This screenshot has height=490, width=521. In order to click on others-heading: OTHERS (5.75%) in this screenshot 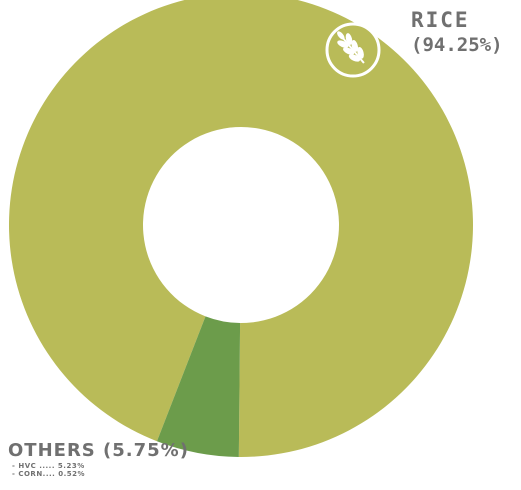, I will do `click(98, 450)`.